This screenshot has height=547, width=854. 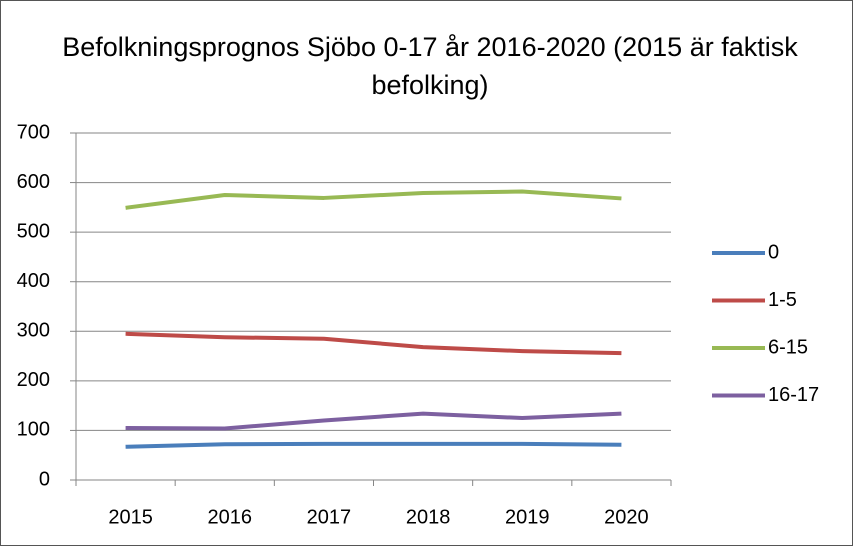 What do you see at coordinates (33, 182) in the screenshot?
I see `y-tick-label: 600` at bounding box center [33, 182].